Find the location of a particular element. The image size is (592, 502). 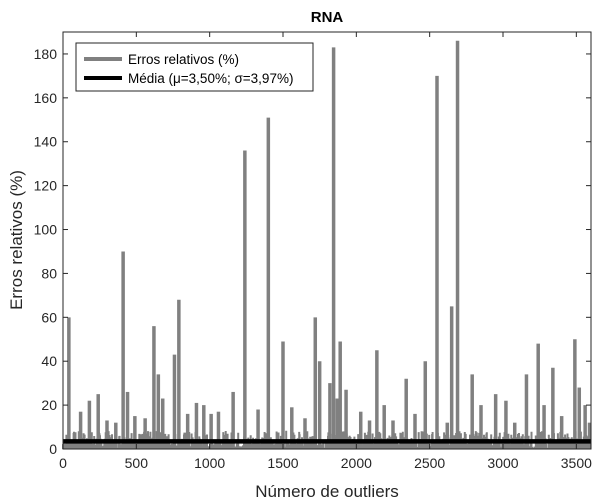

x-tick-label-2000: 2000 is located at coordinates (356, 463).